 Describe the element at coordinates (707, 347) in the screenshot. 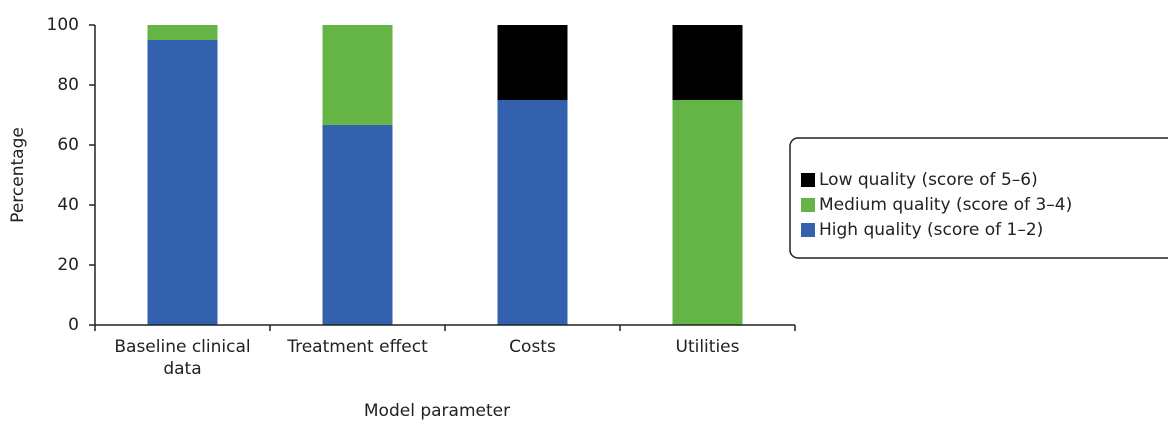

I see `x-tick-label: Utilities` at that location.